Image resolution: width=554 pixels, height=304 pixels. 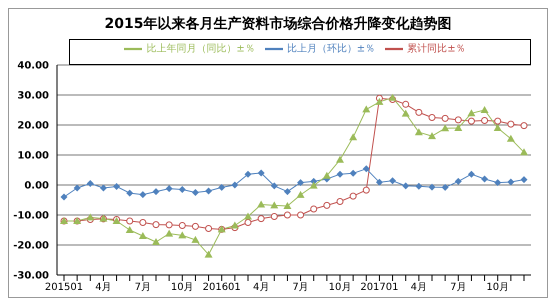 What do you see at coordinates (278, 24) in the screenshot?
I see `chart-title: 2015年以来各月生产资料市场综合价格升降变化趋势图` at bounding box center [278, 24].